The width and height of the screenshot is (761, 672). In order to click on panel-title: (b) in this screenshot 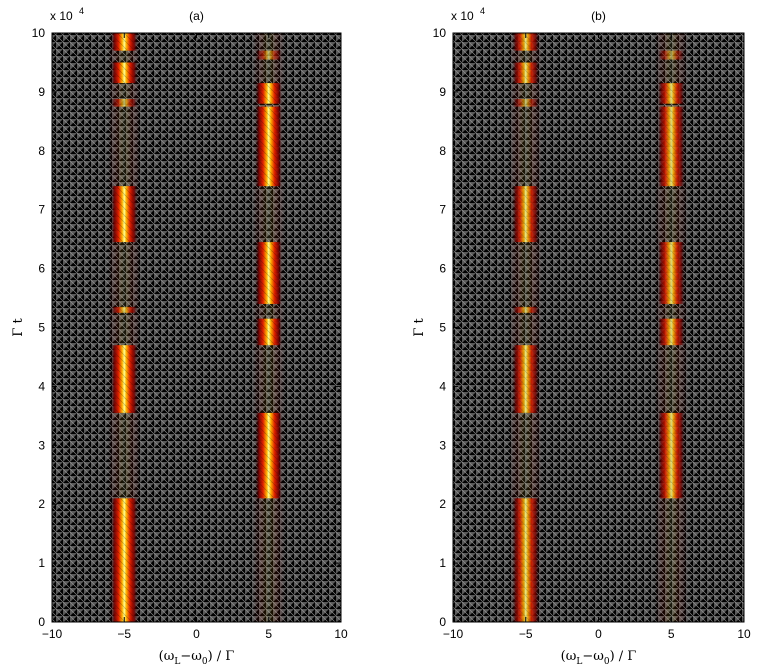, I will do `click(598, 16)`.